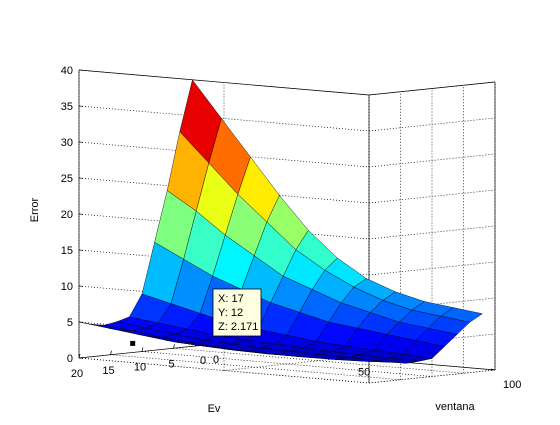  Describe the element at coordinates (140, 368) in the screenshot. I see `x-tick-label: 10` at that location.